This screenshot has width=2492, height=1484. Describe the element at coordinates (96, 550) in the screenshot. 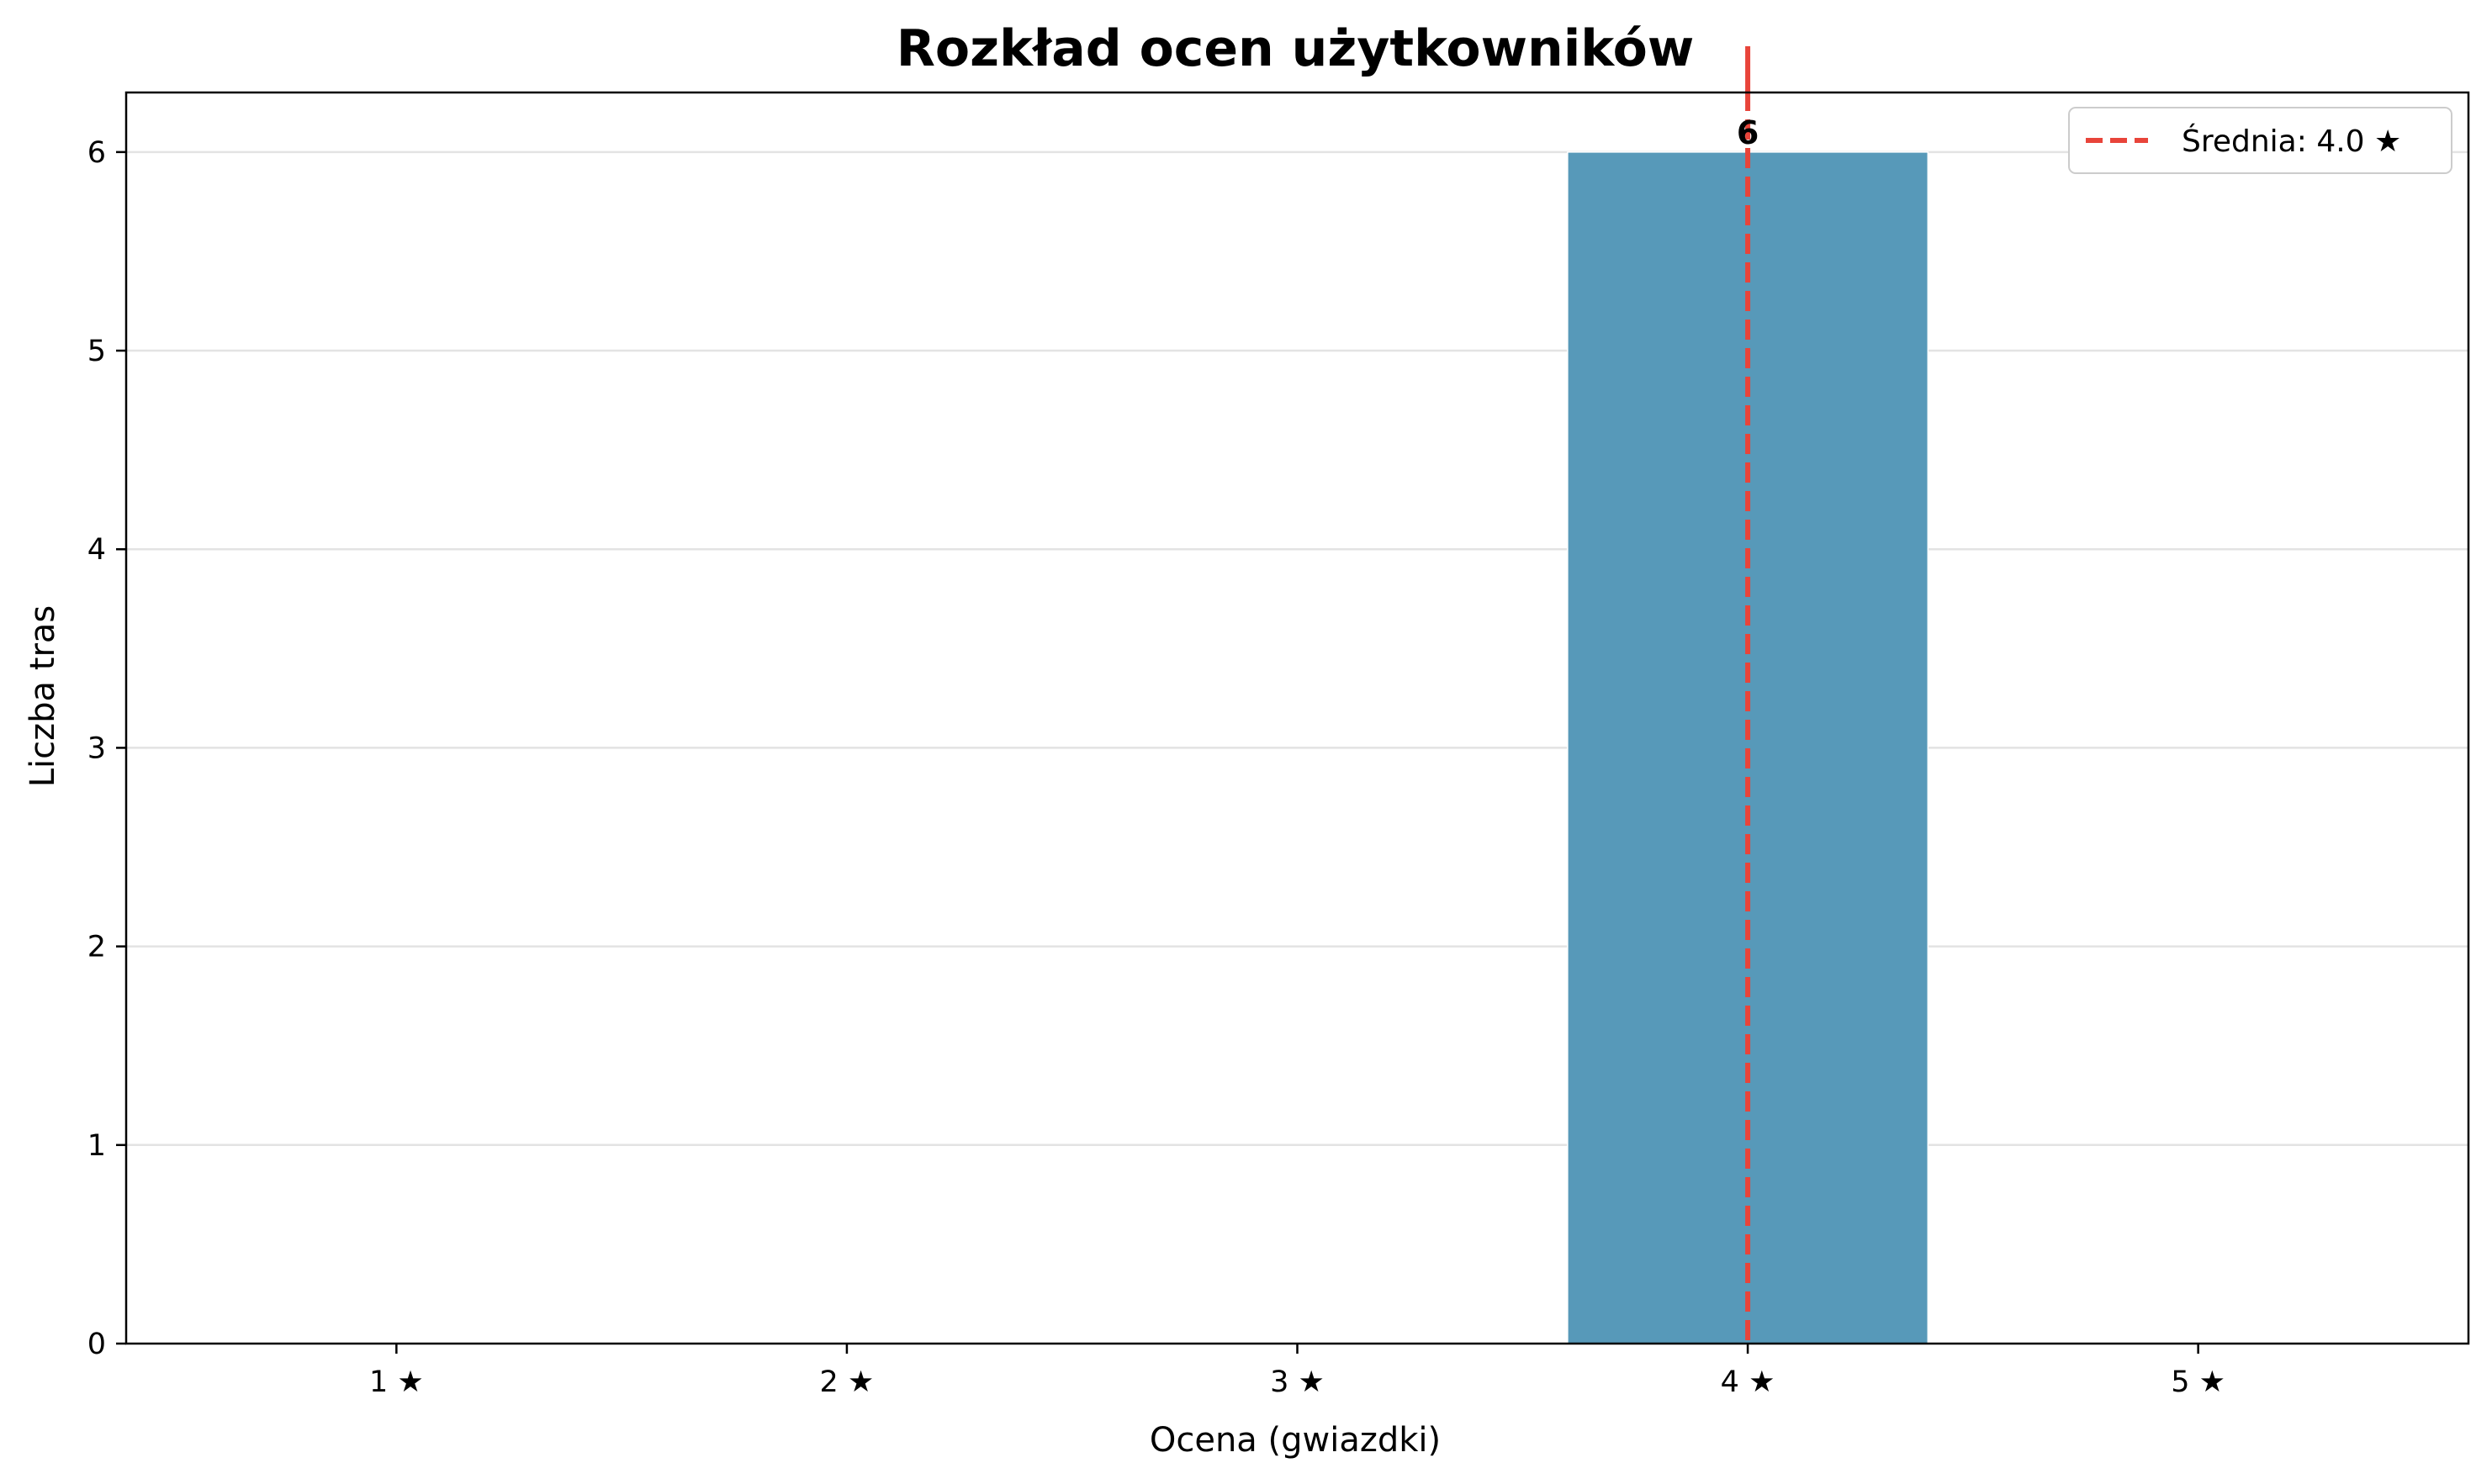

I see `y-tick-label: 4` at that location.